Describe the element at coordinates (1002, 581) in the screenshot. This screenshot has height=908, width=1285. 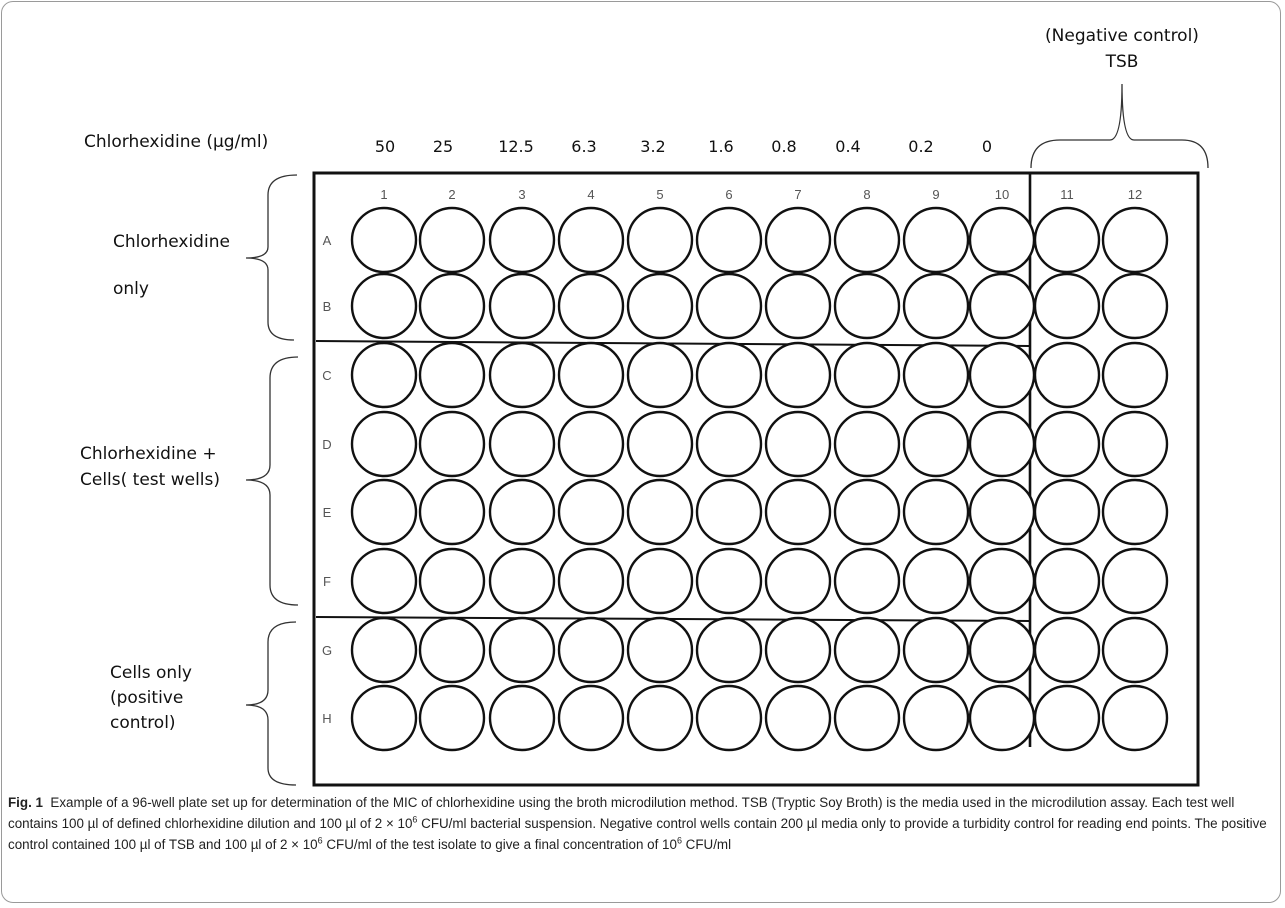
I see `well-F10` at that location.